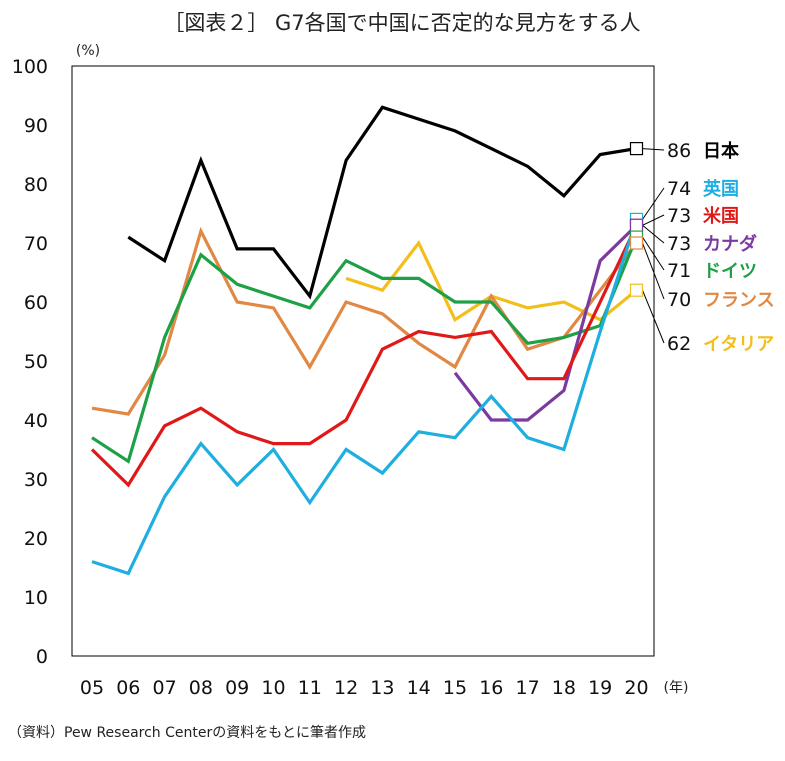 This screenshot has height=761, width=785. I want to click on x-tick-label: 15, so click(455, 688).